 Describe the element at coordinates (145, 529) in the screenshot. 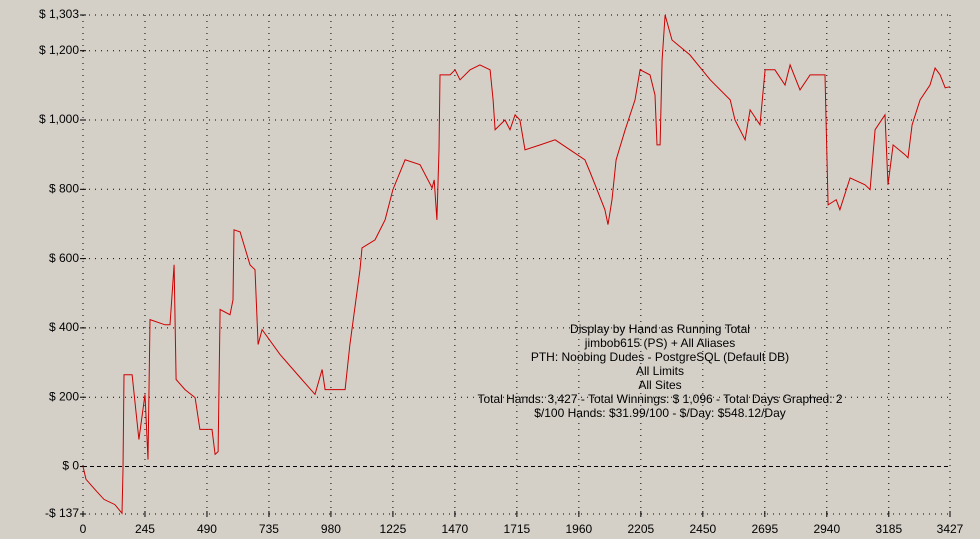

I see `x-tick-label: 245` at that location.